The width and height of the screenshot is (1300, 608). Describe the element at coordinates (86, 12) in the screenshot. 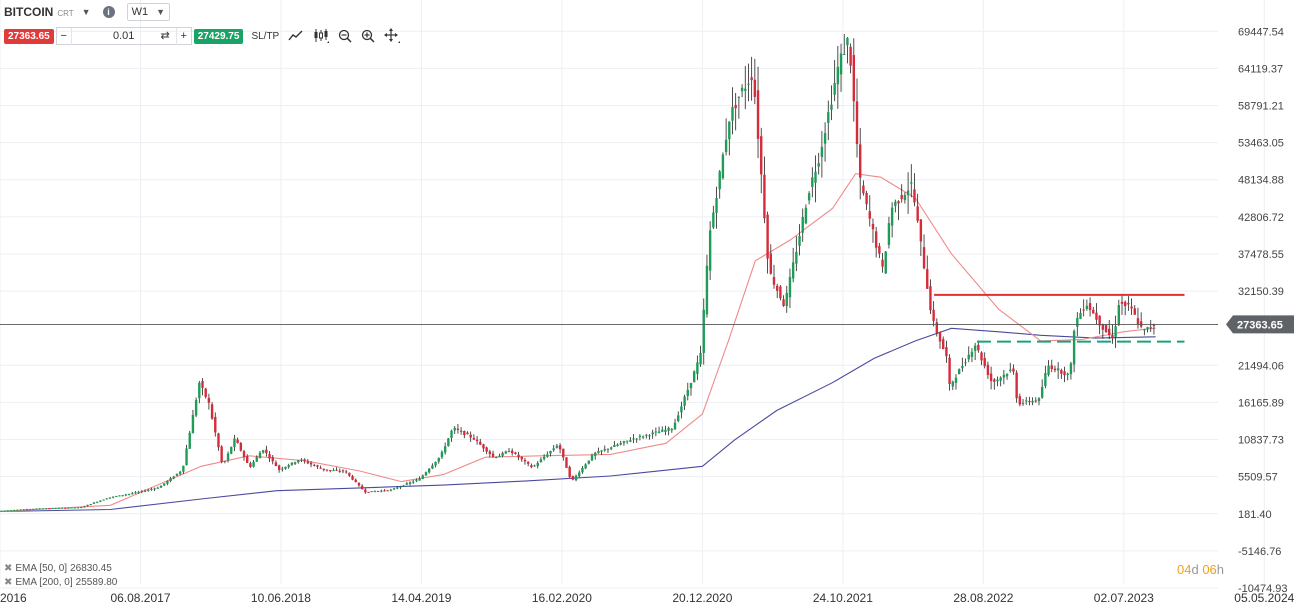

I see `symbol-dropdown-icon: ▼` at that location.